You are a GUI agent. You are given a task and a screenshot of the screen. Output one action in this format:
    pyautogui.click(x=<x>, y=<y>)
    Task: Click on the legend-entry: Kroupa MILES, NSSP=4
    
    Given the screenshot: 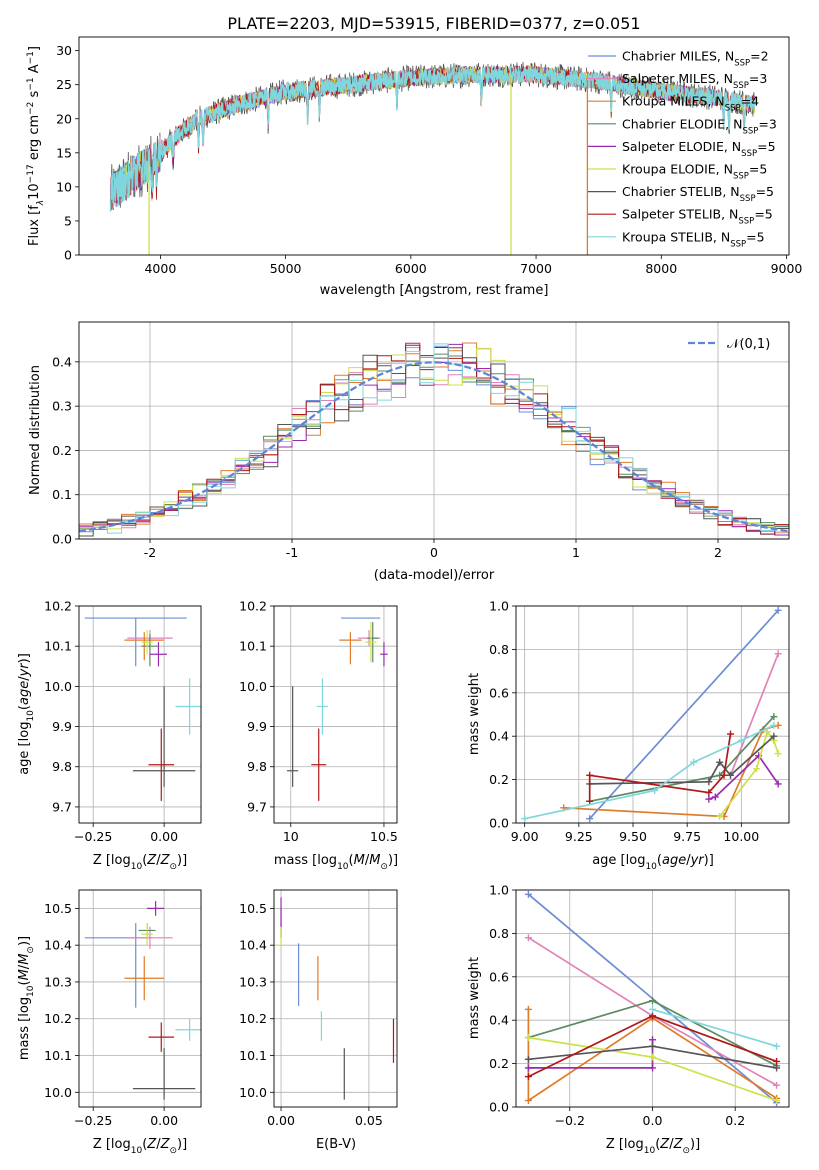 What is the action you would take?
    pyautogui.click(x=690, y=104)
    